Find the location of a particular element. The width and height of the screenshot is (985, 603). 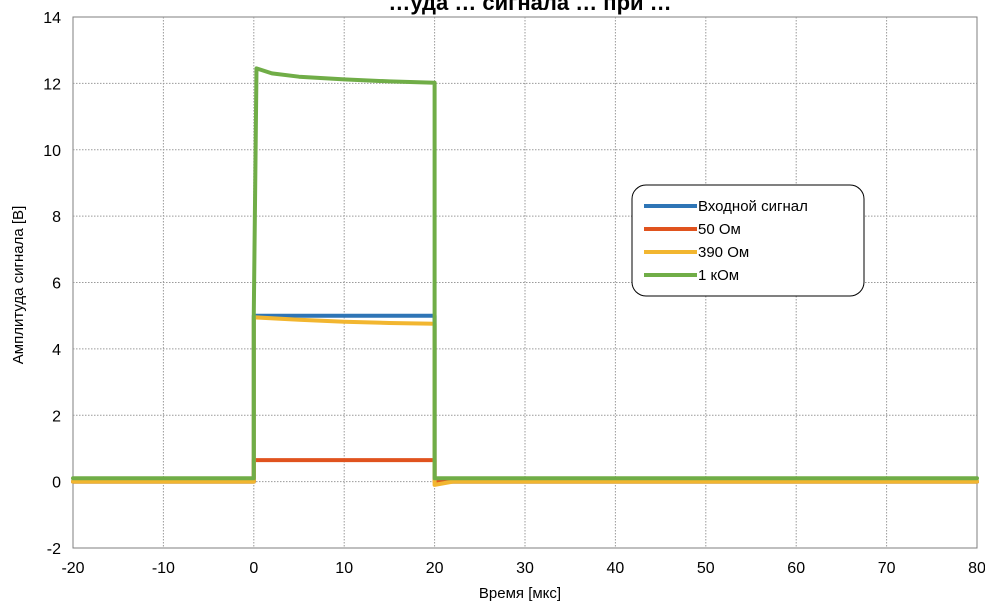

y-tick-label: 6 is located at coordinates (56, 284).